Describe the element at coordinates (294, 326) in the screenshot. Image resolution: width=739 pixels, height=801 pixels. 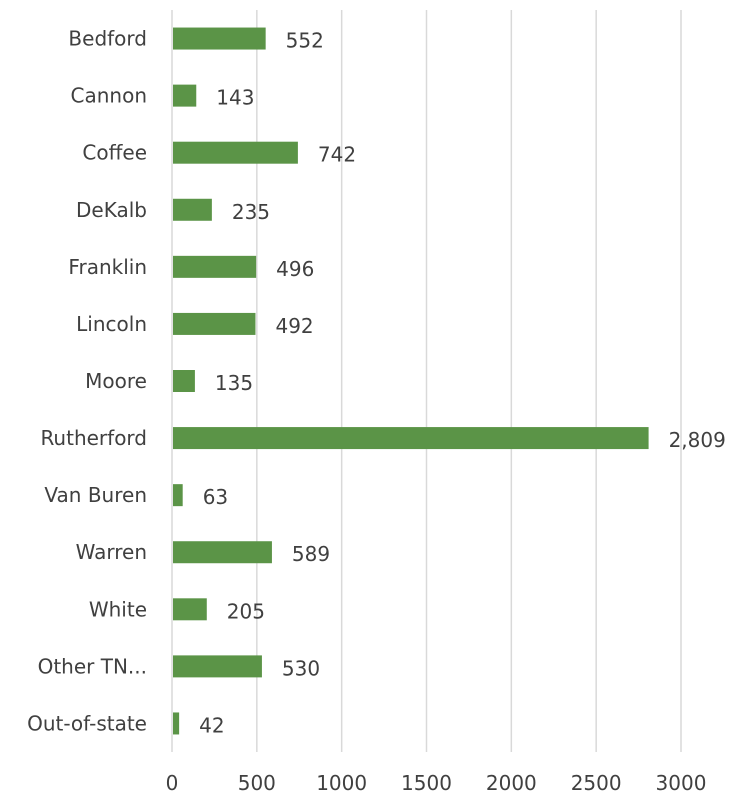
I see `value-label: 492` at that location.